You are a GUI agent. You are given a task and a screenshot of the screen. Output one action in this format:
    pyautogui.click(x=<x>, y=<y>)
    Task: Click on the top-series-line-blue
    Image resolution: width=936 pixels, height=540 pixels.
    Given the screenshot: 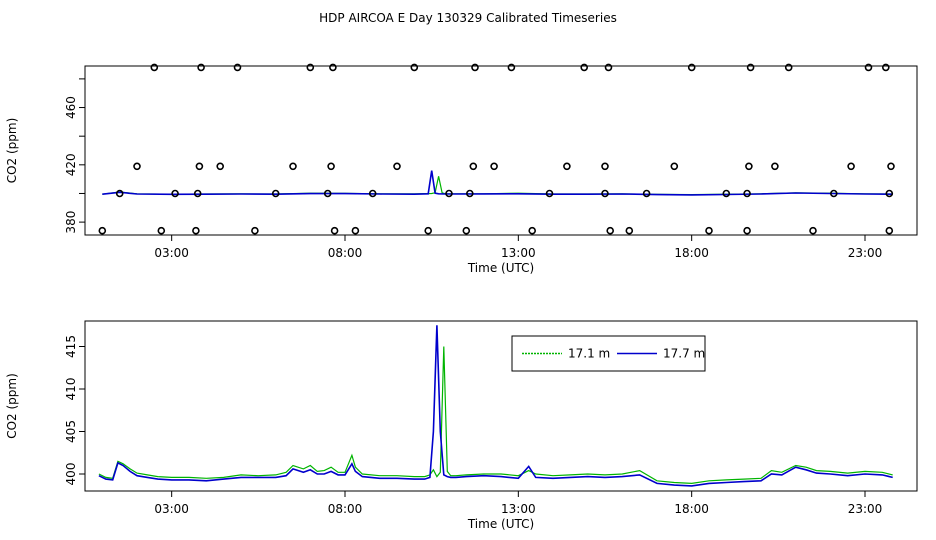 What is the action you would take?
    pyautogui.click(x=497, y=183)
    